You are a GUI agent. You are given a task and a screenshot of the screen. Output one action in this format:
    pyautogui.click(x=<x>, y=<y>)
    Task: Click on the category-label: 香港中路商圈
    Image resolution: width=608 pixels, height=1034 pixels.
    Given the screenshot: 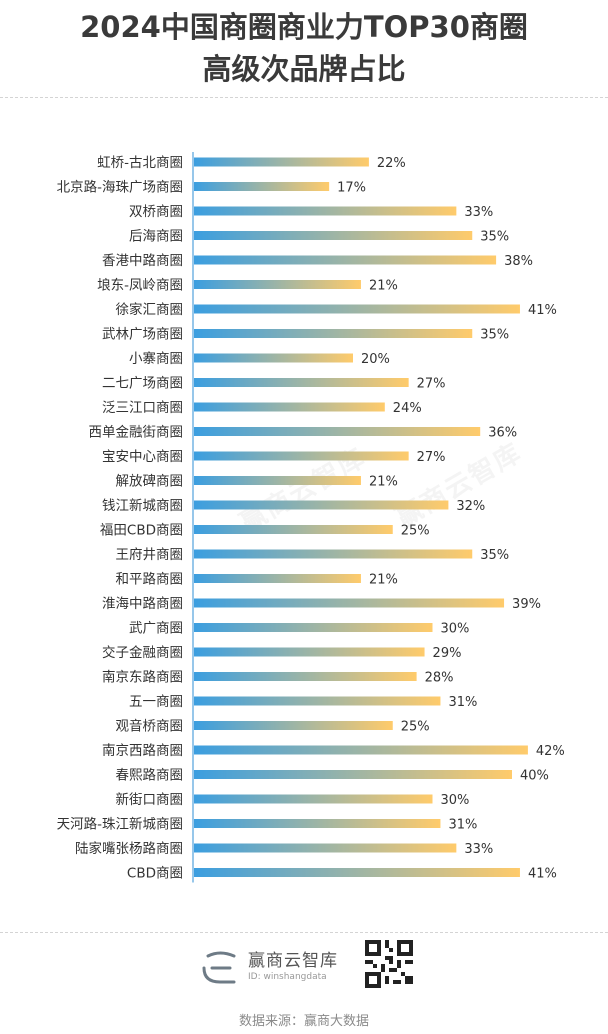 What is the action you would take?
    pyautogui.click(x=142, y=261)
    